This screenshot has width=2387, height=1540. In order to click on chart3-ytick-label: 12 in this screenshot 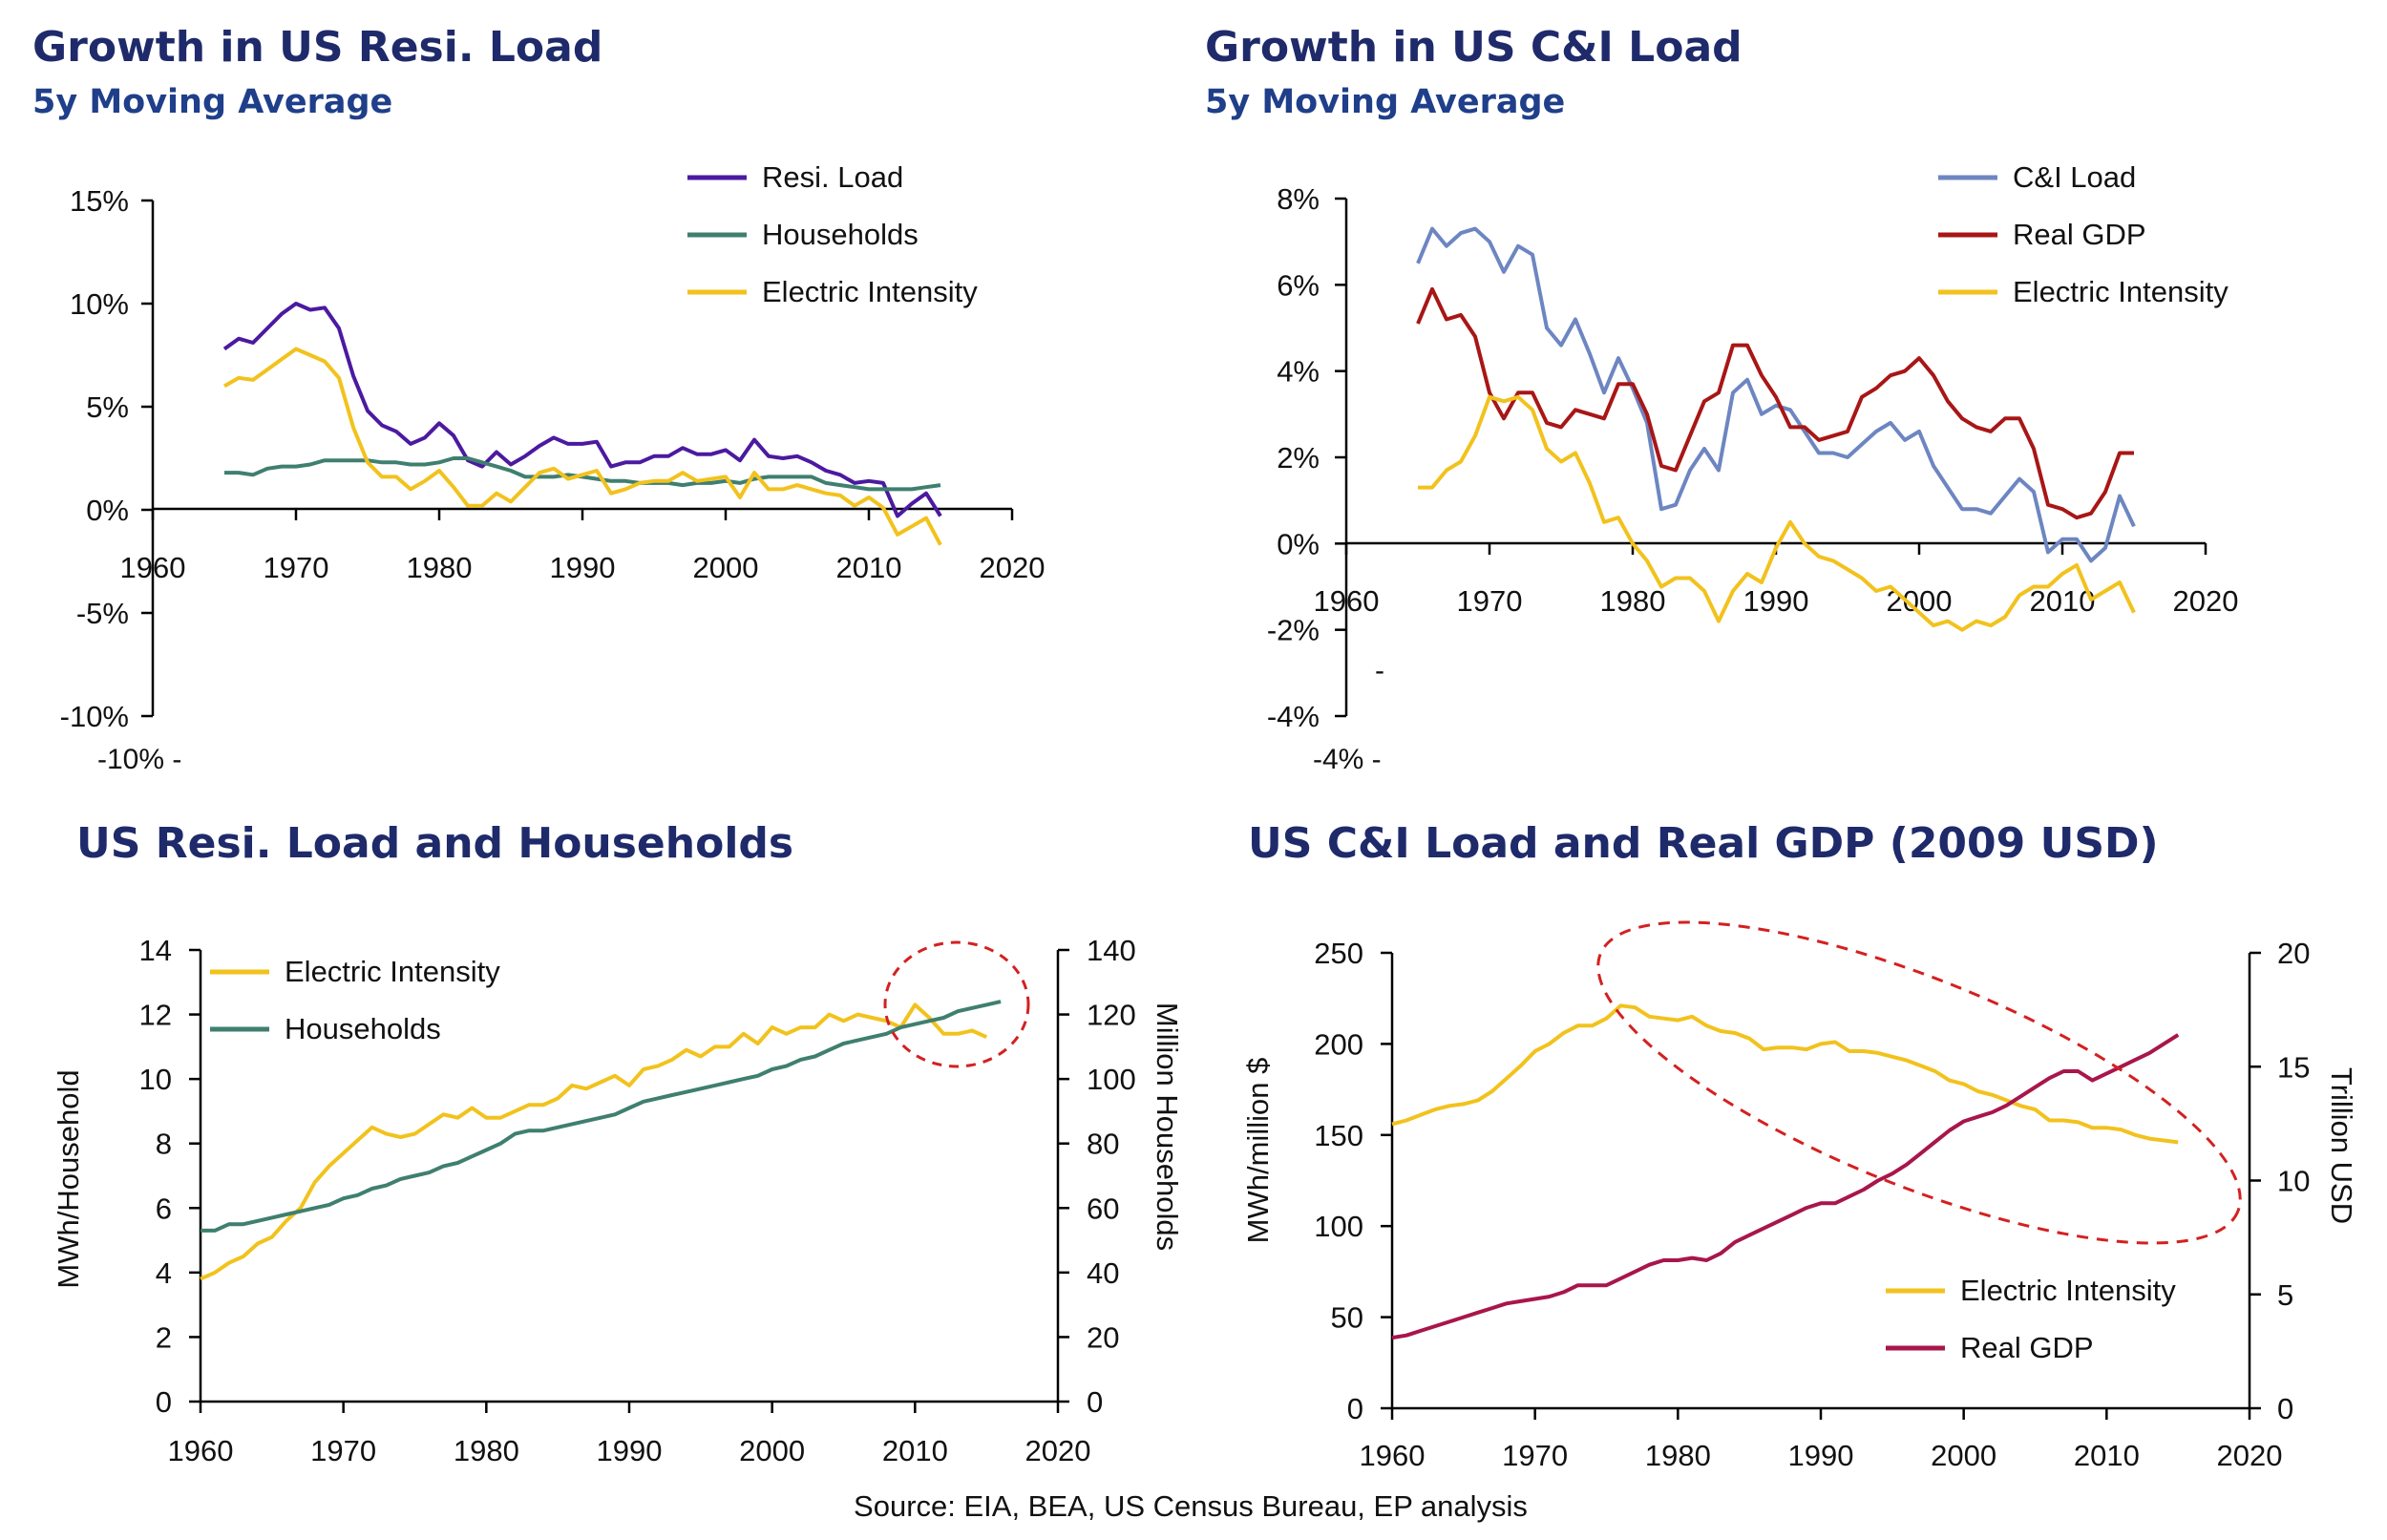, I will do `click(155, 1015)`.